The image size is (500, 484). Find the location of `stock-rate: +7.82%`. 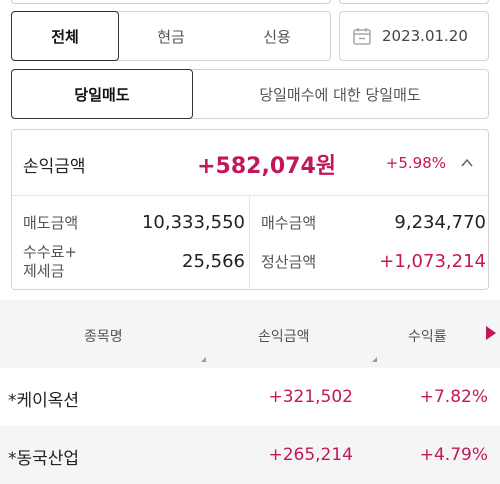

stock-rate: +7.82% is located at coordinates (453, 397).